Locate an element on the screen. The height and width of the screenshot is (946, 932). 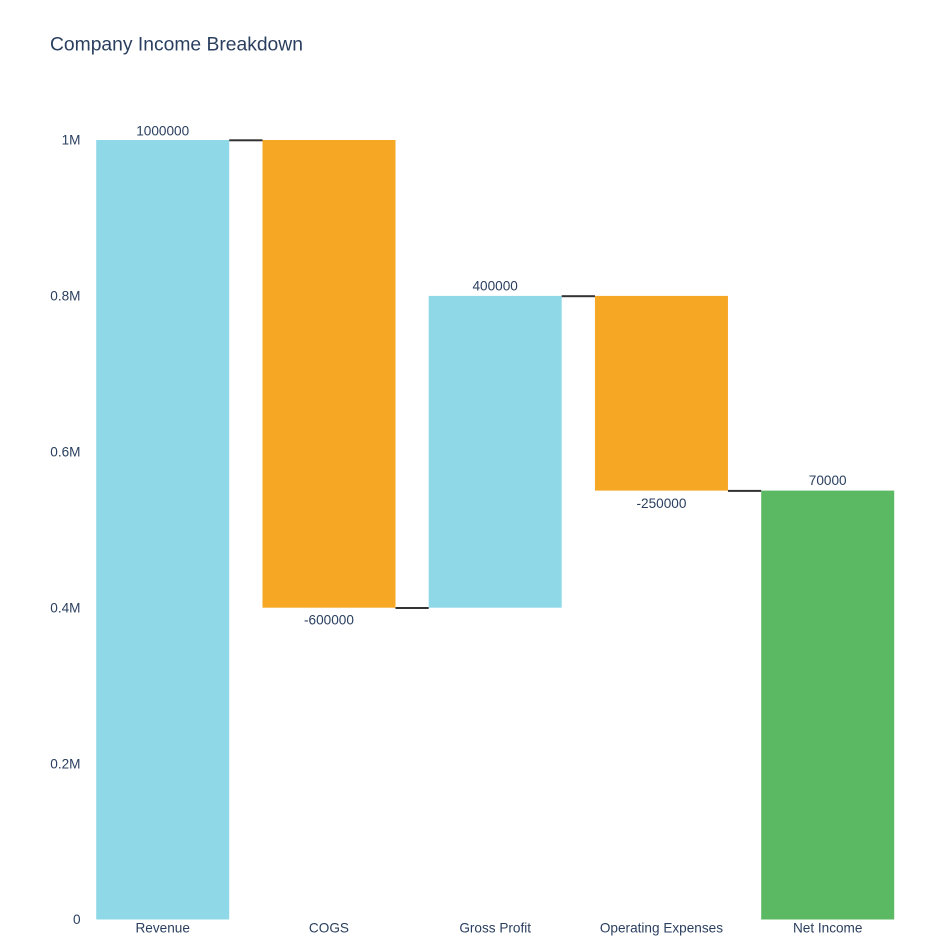
svg-text: Company Income Breakdown is located at coordinates (176, 45).